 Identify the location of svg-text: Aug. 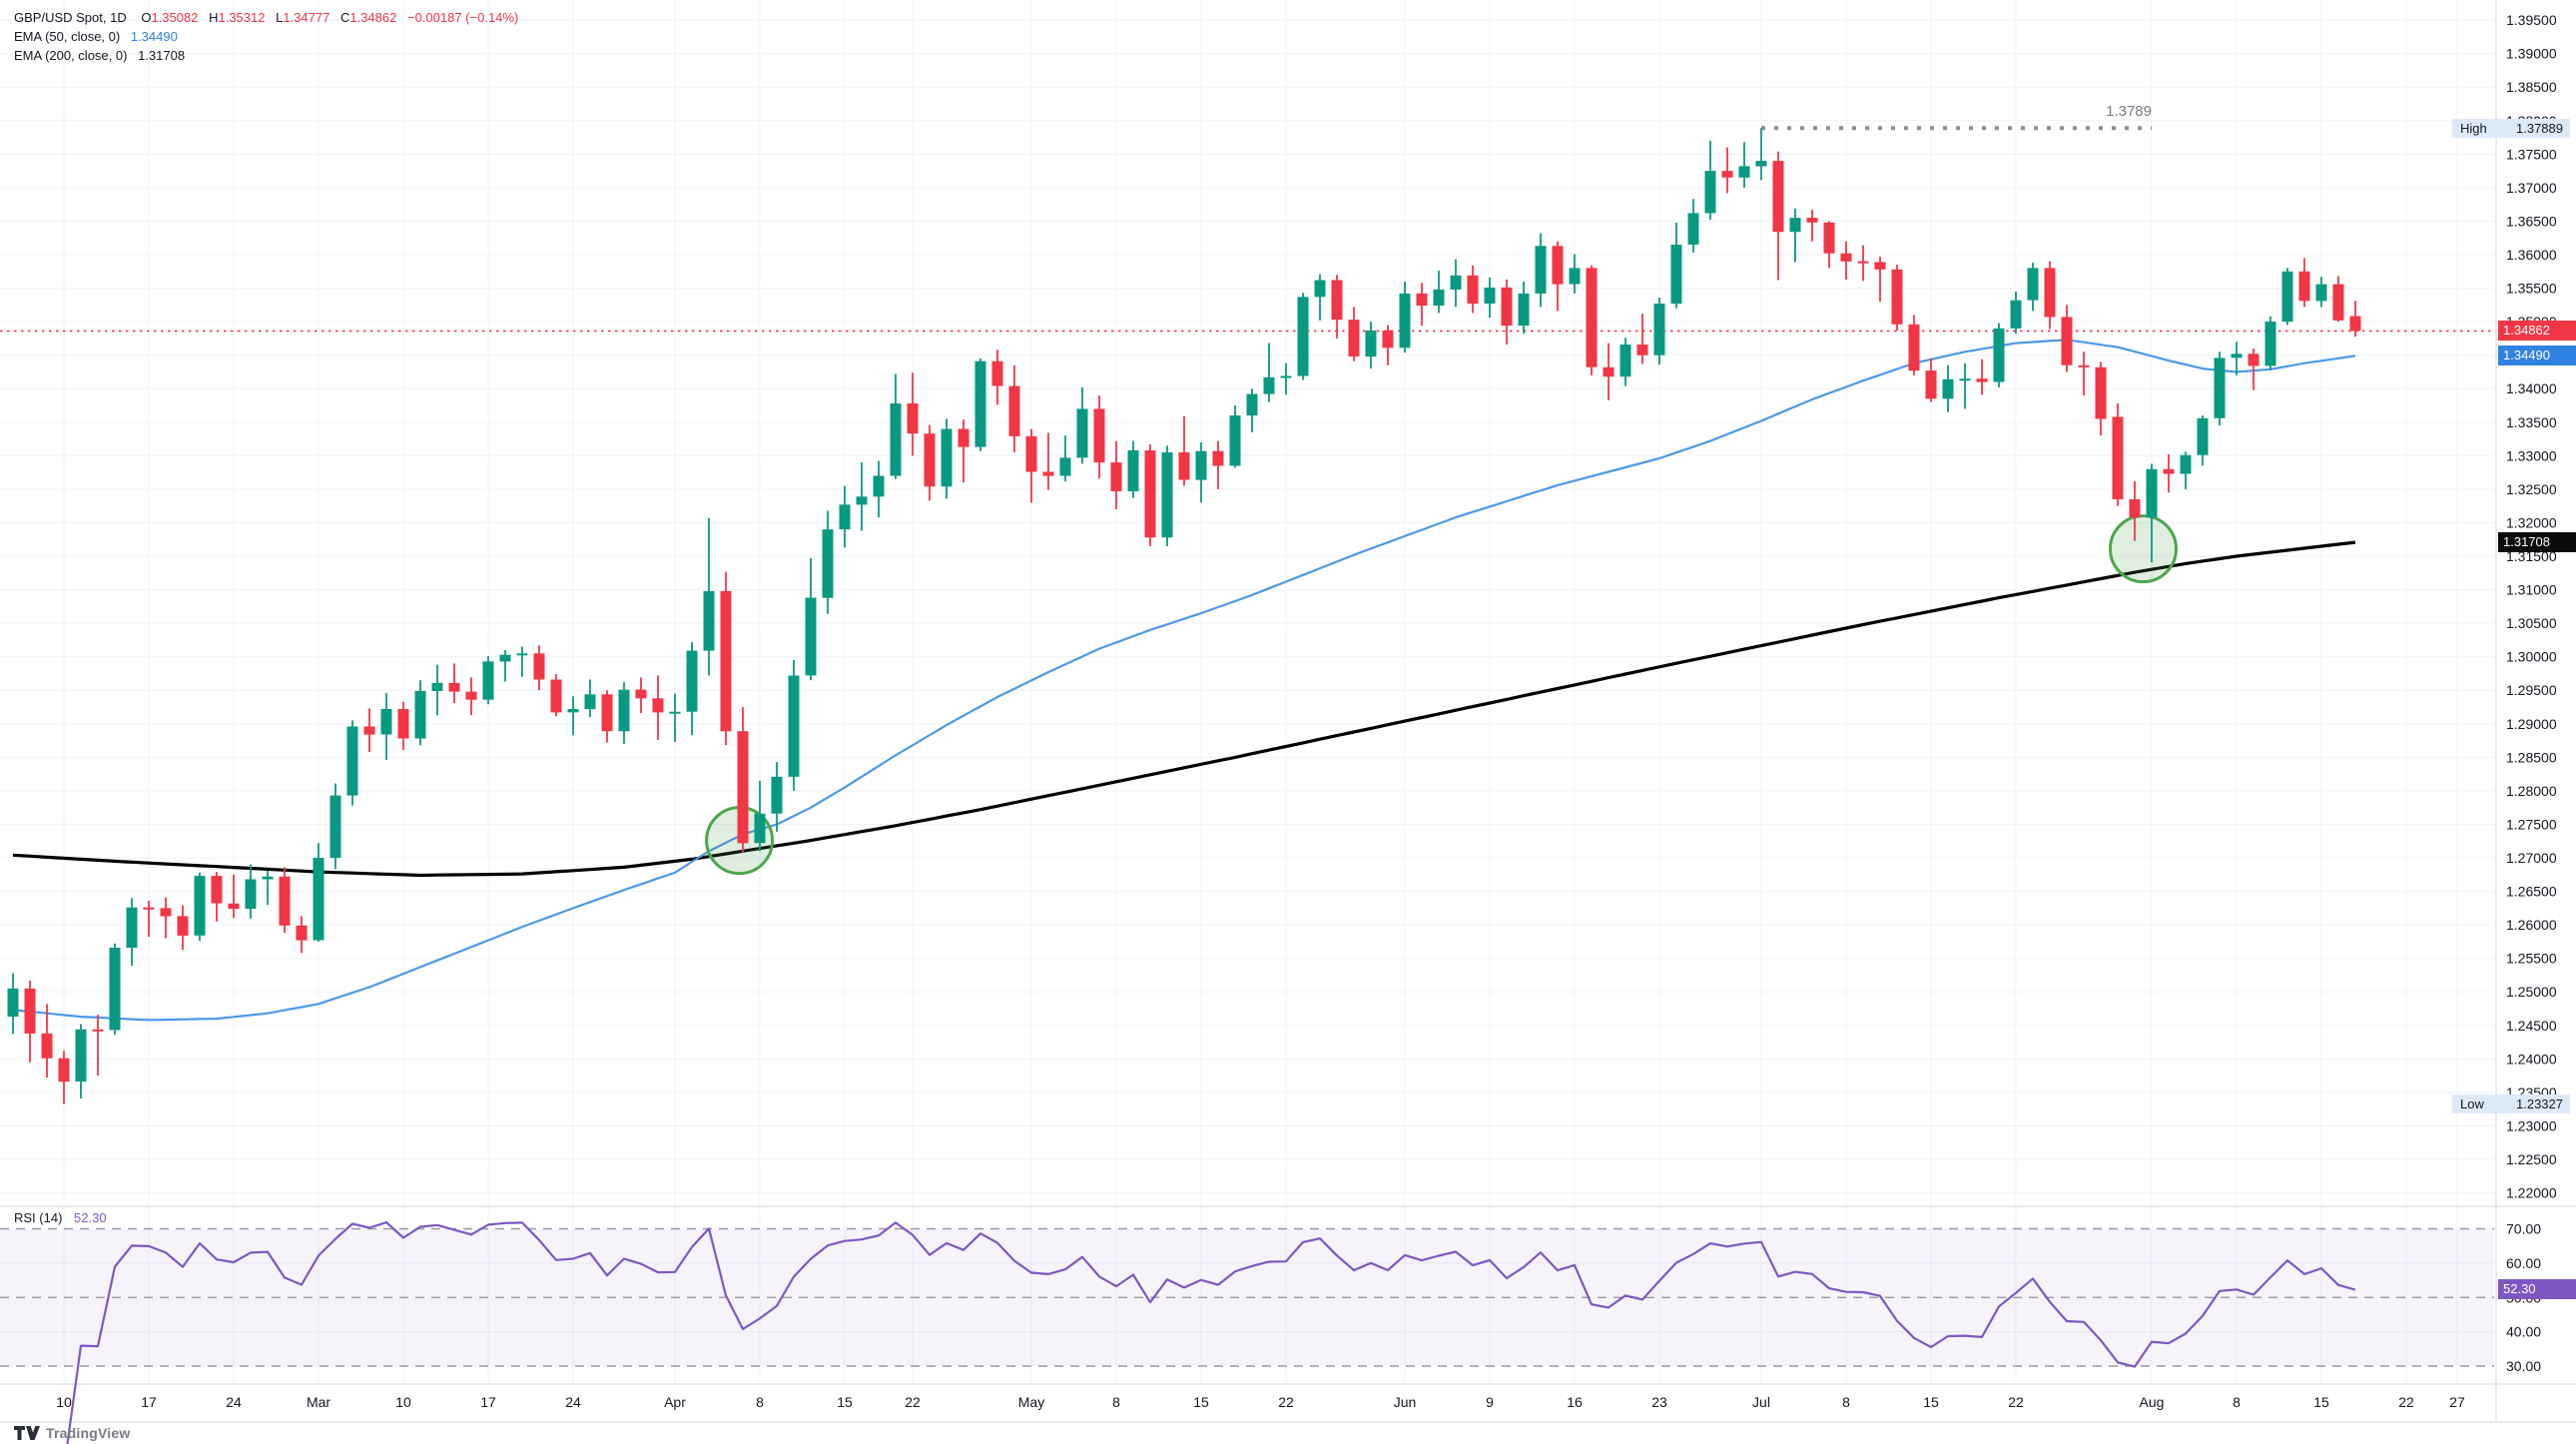
(2153, 1402).